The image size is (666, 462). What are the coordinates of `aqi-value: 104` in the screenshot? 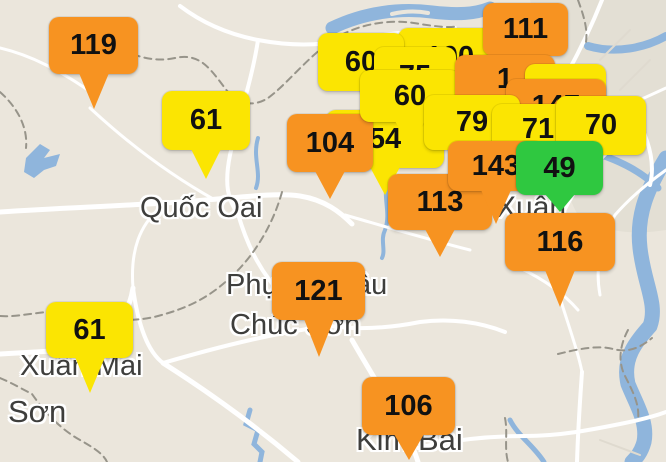 It's located at (330, 142).